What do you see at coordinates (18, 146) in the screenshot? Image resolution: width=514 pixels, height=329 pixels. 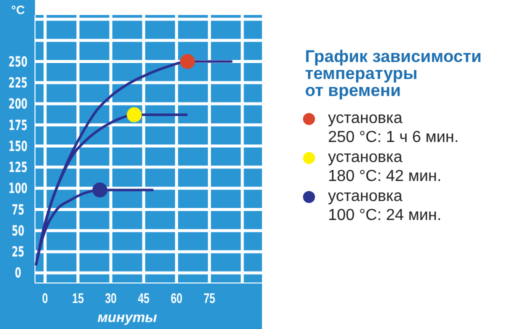 I see `y-tick-label: 150` at bounding box center [18, 146].